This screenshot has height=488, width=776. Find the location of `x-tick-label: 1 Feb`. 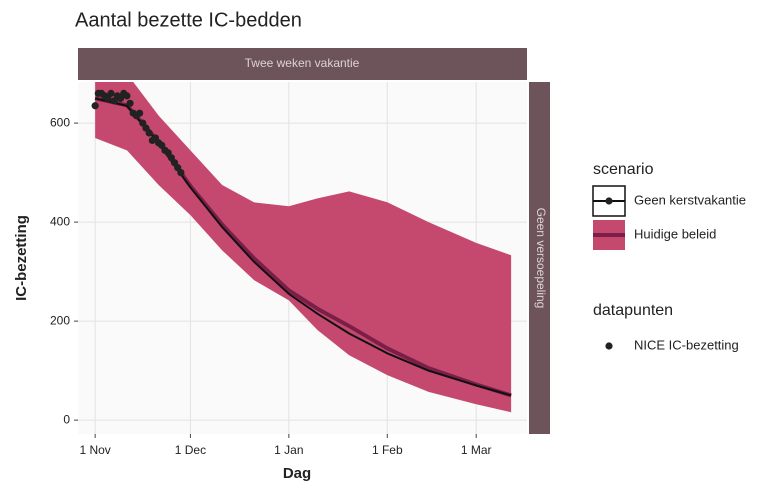

x-tick-label: 1 Feb is located at coordinates (387, 450).